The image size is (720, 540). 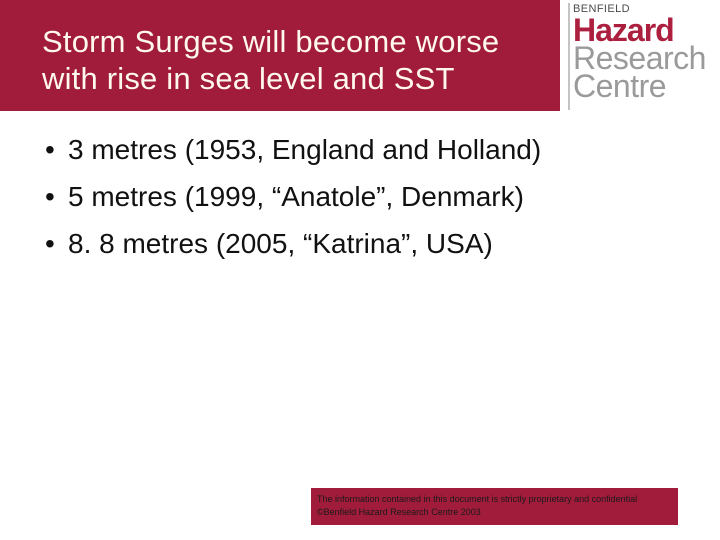 I want to click on bullet-text-2: 5 metres (1999, “Anatole”, Denmark), so click(x=296, y=196).